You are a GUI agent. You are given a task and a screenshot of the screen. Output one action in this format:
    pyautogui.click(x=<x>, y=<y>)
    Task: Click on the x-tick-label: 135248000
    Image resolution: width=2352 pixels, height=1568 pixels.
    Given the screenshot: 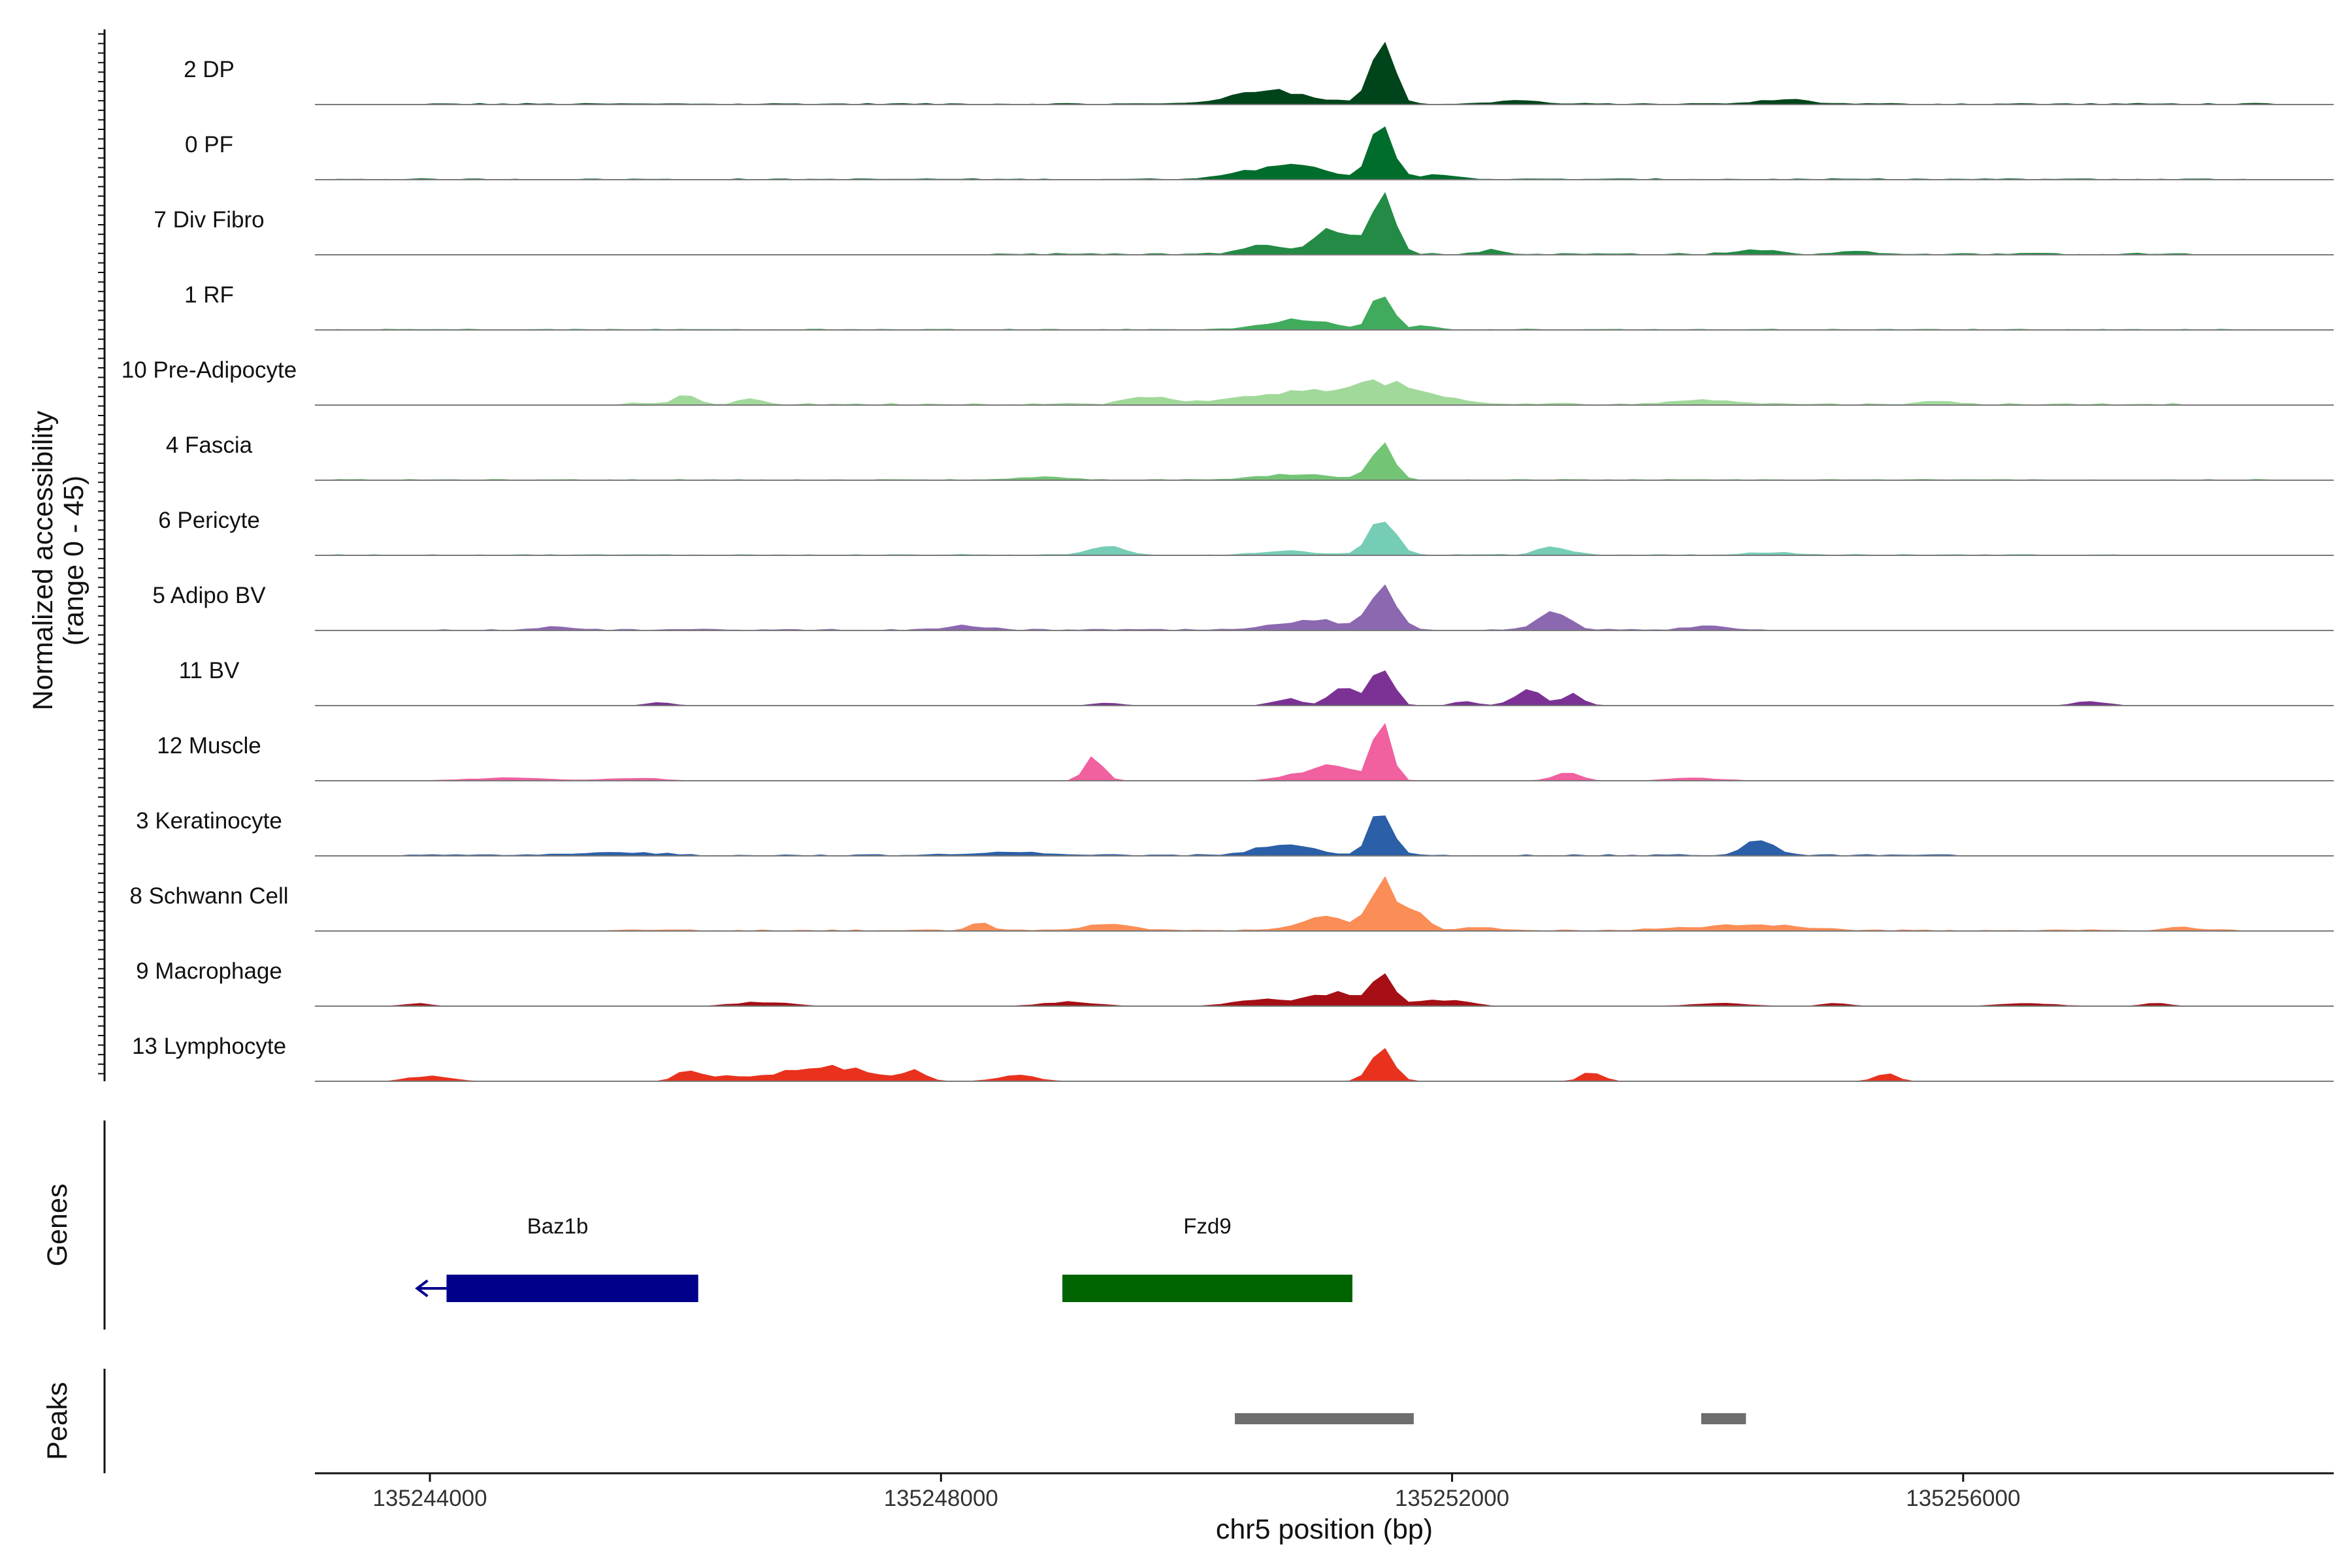 What is the action you would take?
    pyautogui.click(x=941, y=1498)
    